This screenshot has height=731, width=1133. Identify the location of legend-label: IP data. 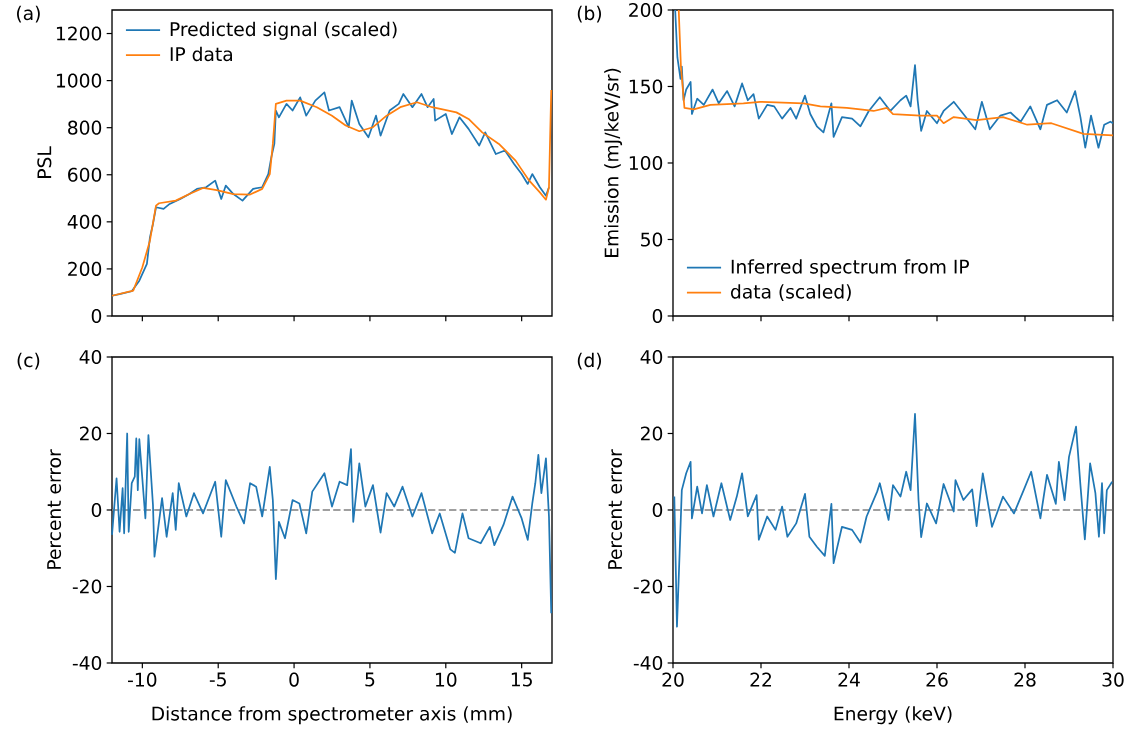
(201, 54).